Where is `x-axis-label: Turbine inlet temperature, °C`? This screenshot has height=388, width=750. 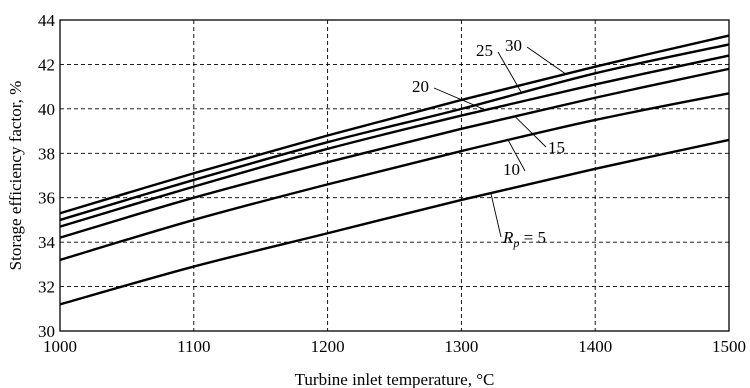 x-axis-label: Turbine inlet temperature, °C is located at coordinates (395, 379).